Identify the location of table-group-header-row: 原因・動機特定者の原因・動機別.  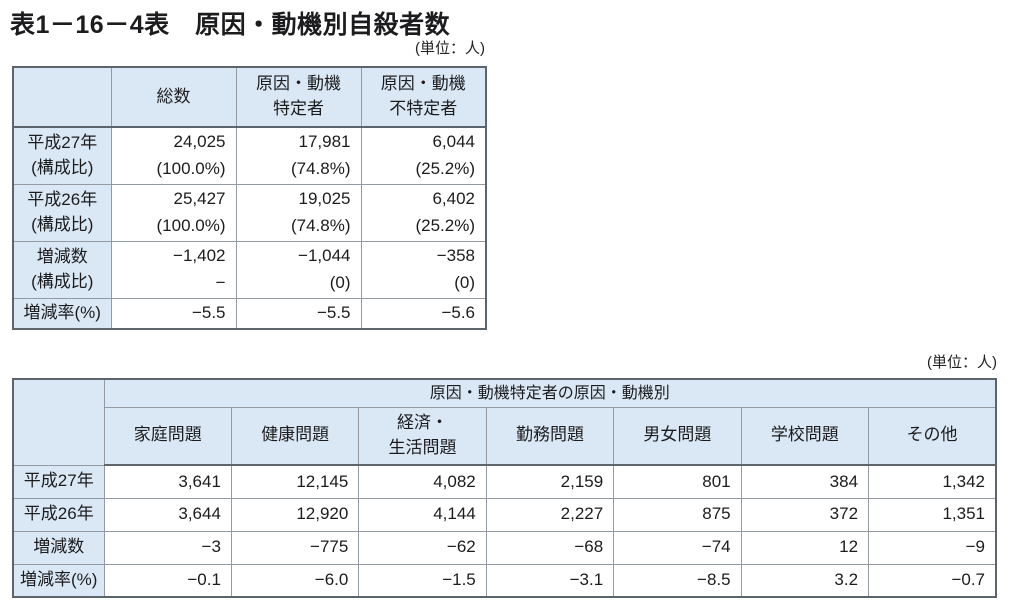
(504, 422).